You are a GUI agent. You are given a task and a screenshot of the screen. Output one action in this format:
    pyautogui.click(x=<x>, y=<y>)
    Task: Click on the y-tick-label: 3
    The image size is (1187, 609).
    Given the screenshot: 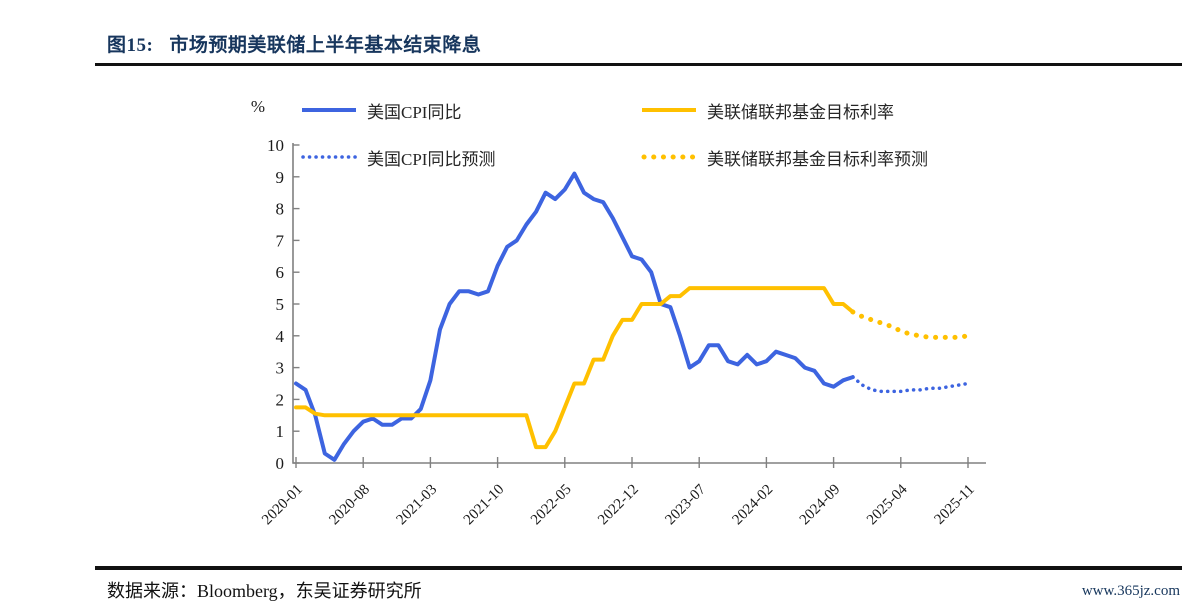 What is the action you would take?
    pyautogui.click(x=280, y=368)
    